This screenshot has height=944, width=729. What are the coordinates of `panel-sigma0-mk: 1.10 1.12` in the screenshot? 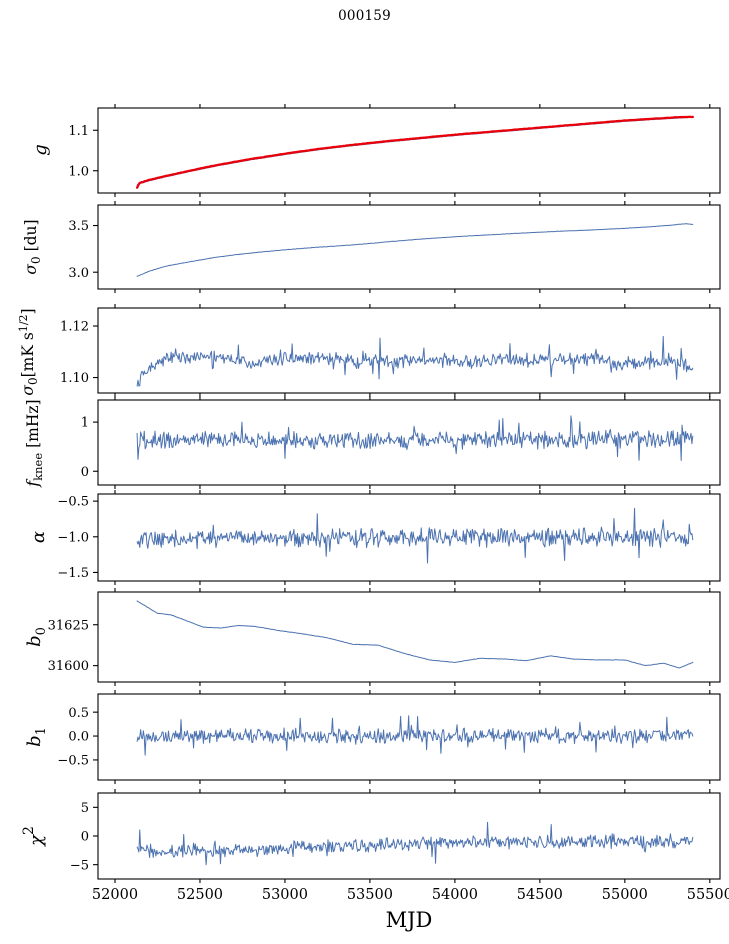 It's located at (390, 350).